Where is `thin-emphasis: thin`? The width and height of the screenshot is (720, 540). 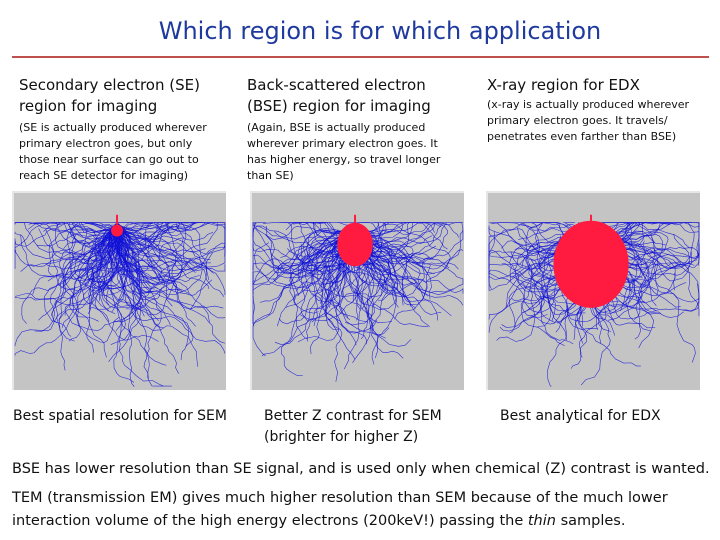
thin-emphasis: thin is located at coordinates (541, 521).